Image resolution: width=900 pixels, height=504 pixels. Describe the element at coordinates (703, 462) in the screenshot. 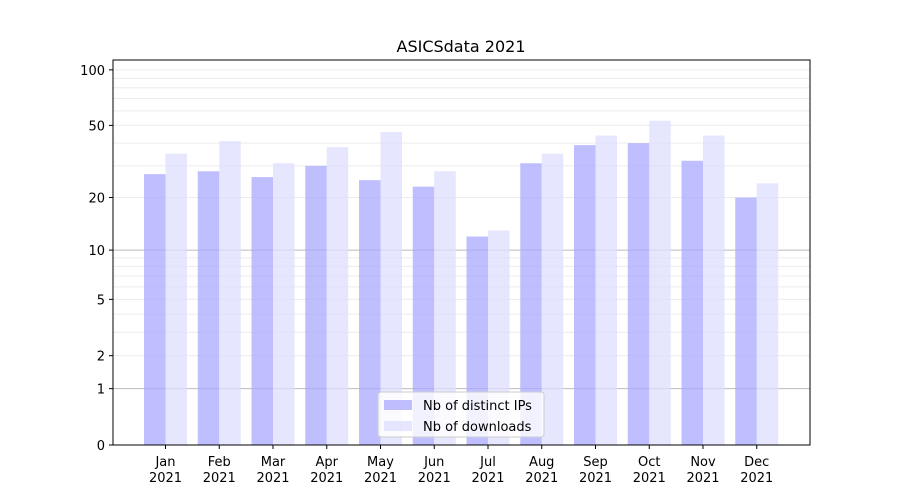

I see `x-tick-label: Nov` at that location.